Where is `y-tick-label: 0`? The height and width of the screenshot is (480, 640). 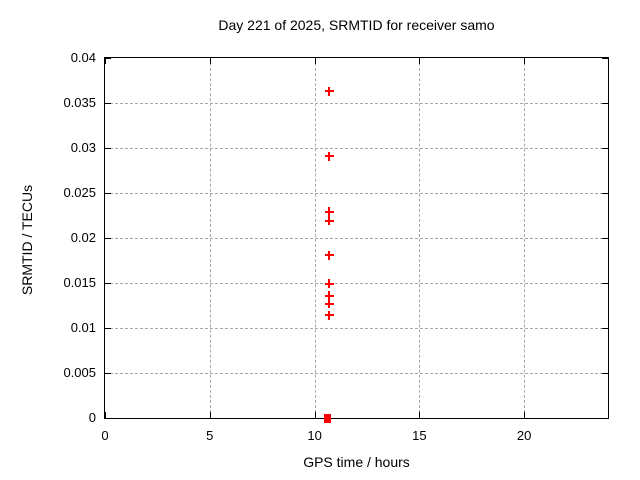
y-tick-label: 0 is located at coordinates (92, 417).